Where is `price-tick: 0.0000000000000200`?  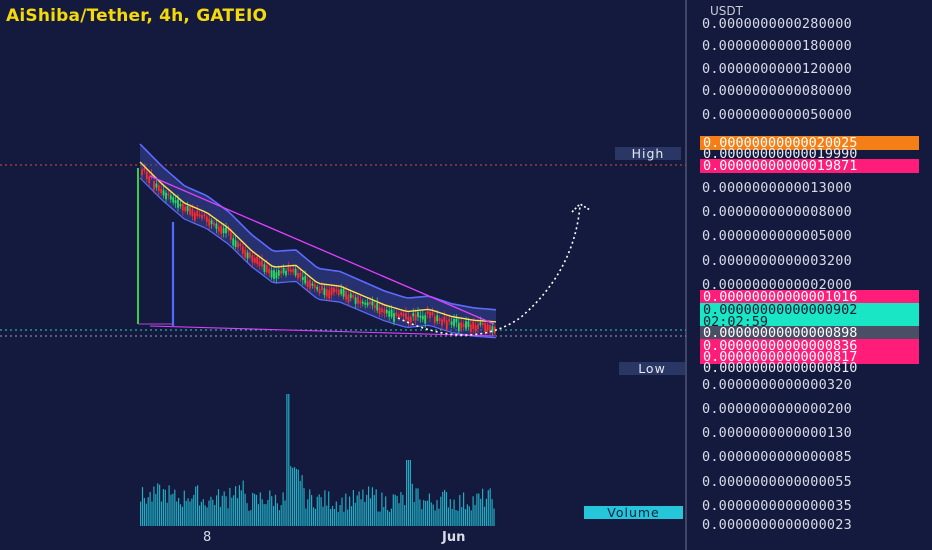
price-tick: 0.0000000000000200 is located at coordinates (777, 409).